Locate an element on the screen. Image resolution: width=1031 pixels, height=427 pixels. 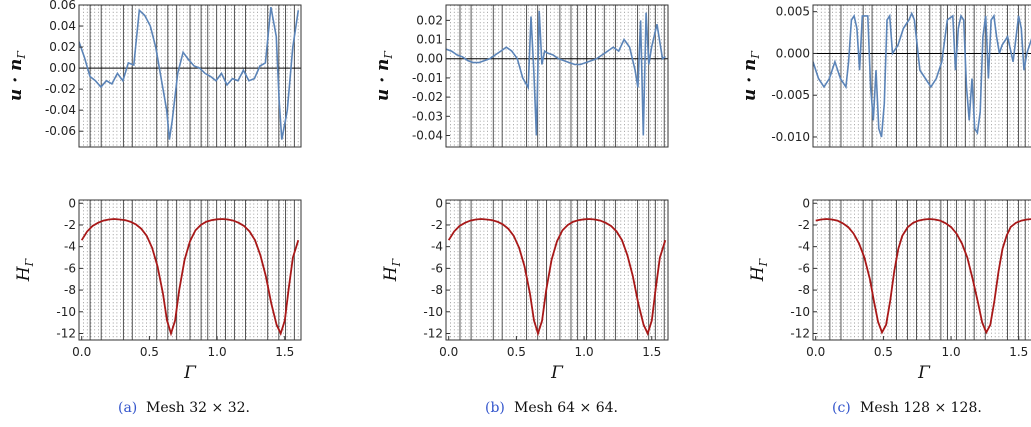
caption-c: (c) Mesh 128 × 128. is located at coordinates (907, 408).